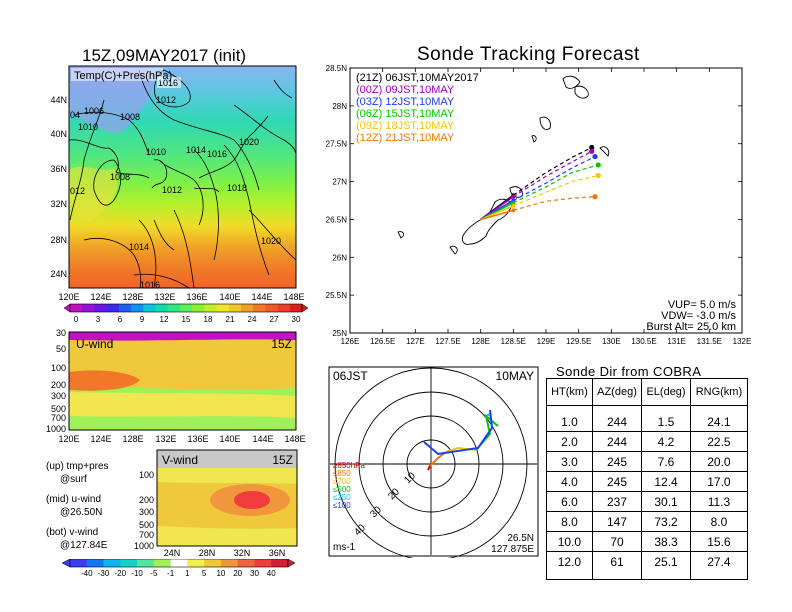 This screenshot has width=792, height=612. What do you see at coordinates (666, 565) in the screenshot?
I see `cell-el: 25.1` at bounding box center [666, 565].